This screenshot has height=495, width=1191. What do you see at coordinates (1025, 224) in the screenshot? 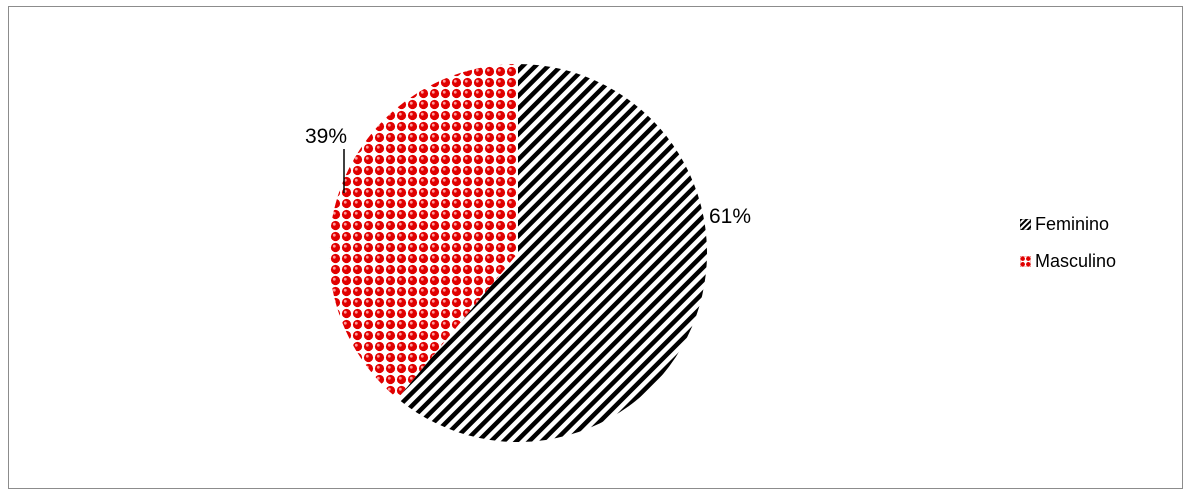
I see `legend-swatch-feminino` at bounding box center [1025, 224].